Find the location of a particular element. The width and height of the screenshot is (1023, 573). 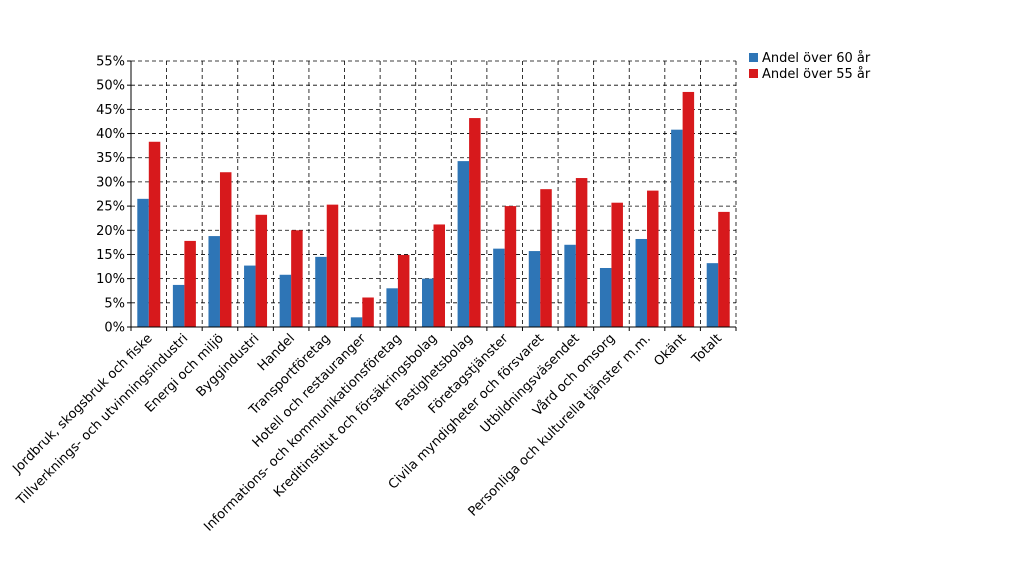

legend-label-series-2: Andel över 55 år is located at coordinates (816, 74).